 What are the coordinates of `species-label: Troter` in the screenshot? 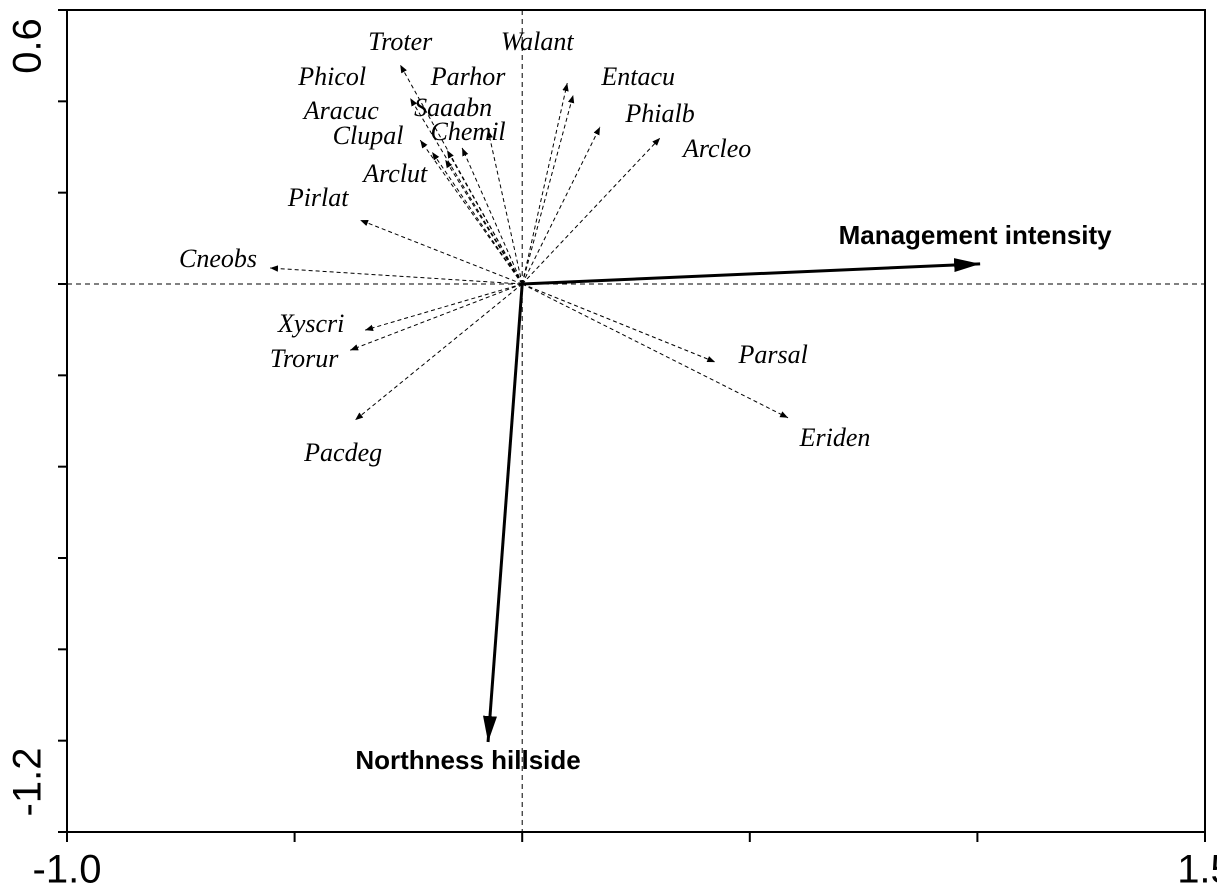 It's located at (400, 41).